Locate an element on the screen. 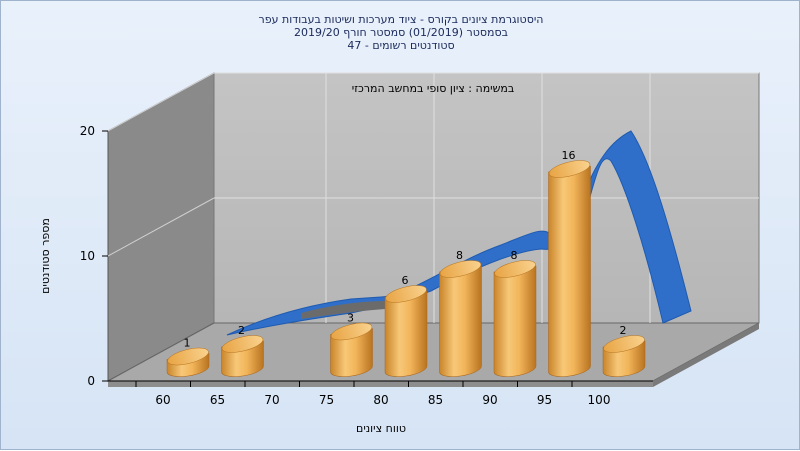 The image size is (800, 451). x-tick-label: 65 is located at coordinates (217, 400).